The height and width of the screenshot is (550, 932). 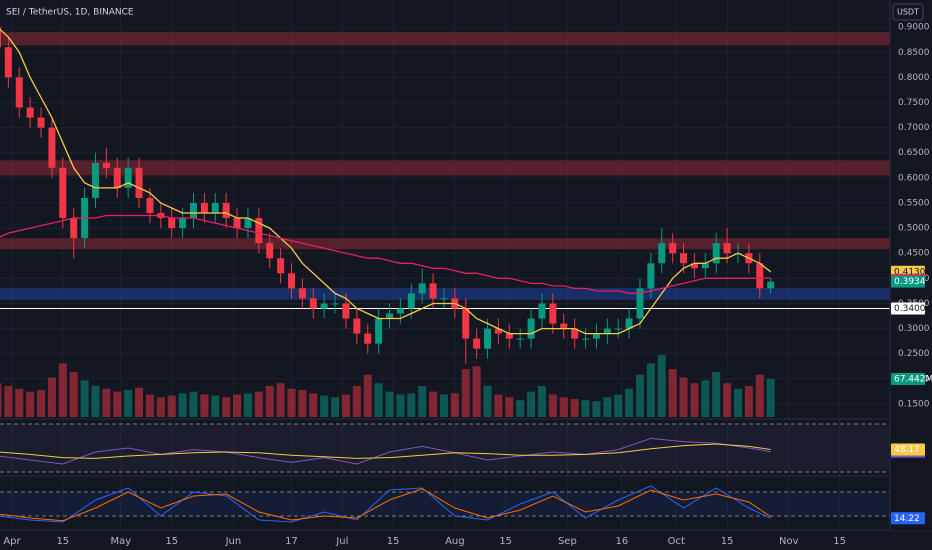 I want to click on y-tick-label: 0.3000, so click(x=914, y=329).